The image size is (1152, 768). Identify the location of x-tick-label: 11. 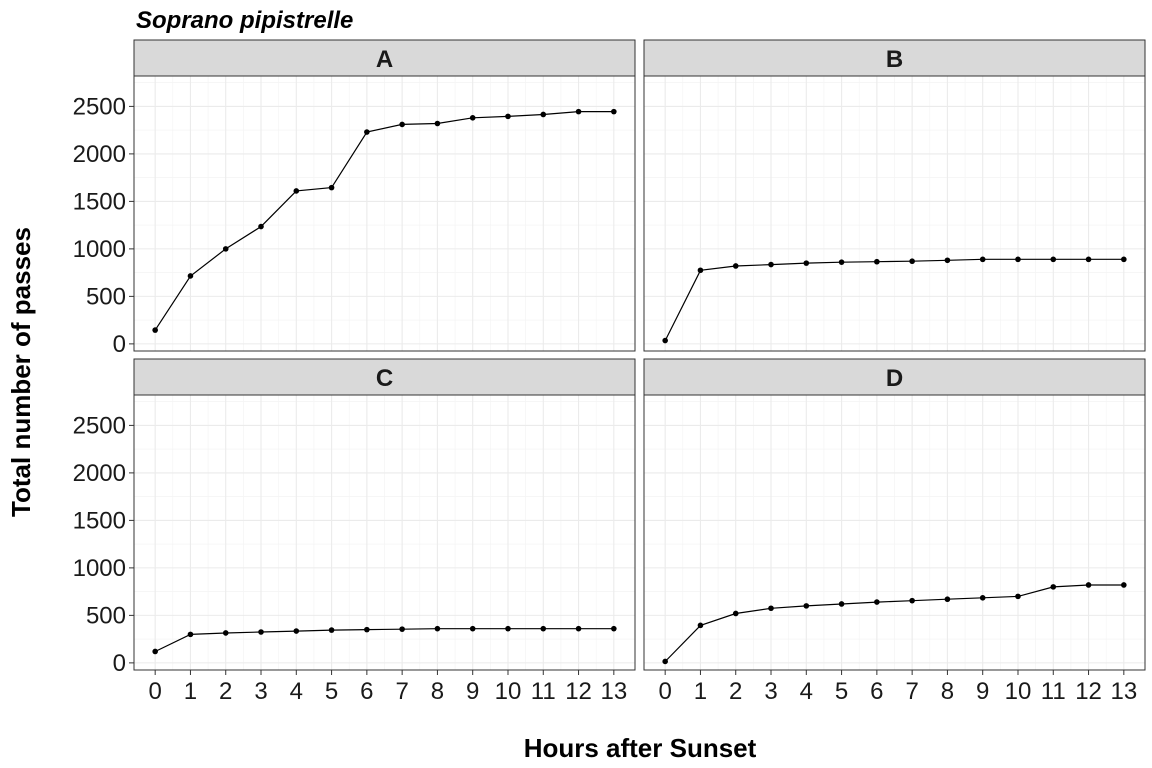
(1053, 691).